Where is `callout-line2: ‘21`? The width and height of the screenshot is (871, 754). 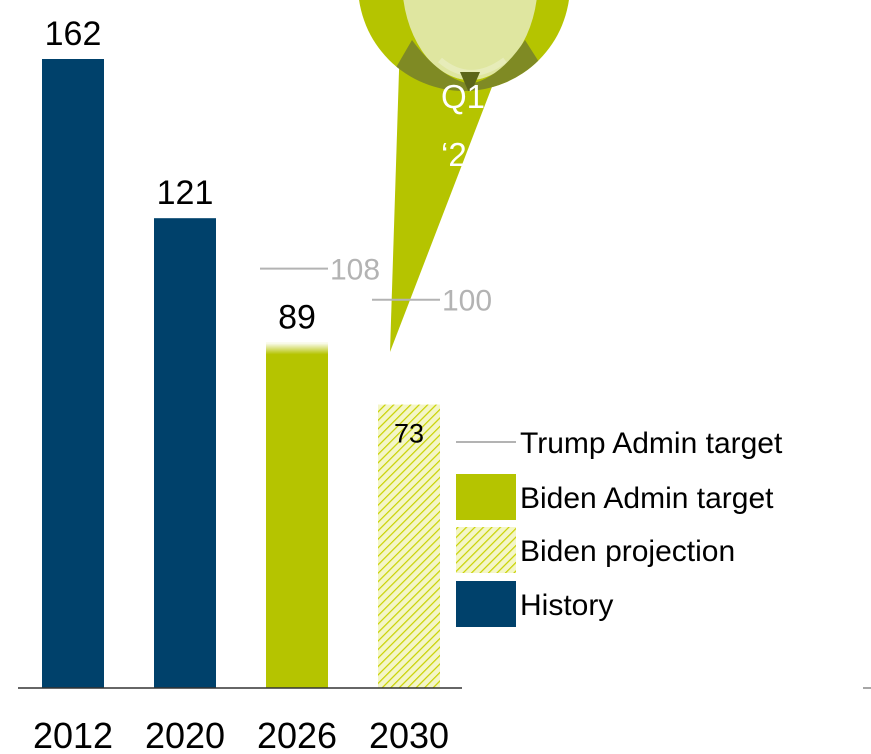 callout-line2: ‘21 is located at coordinates (463, 154).